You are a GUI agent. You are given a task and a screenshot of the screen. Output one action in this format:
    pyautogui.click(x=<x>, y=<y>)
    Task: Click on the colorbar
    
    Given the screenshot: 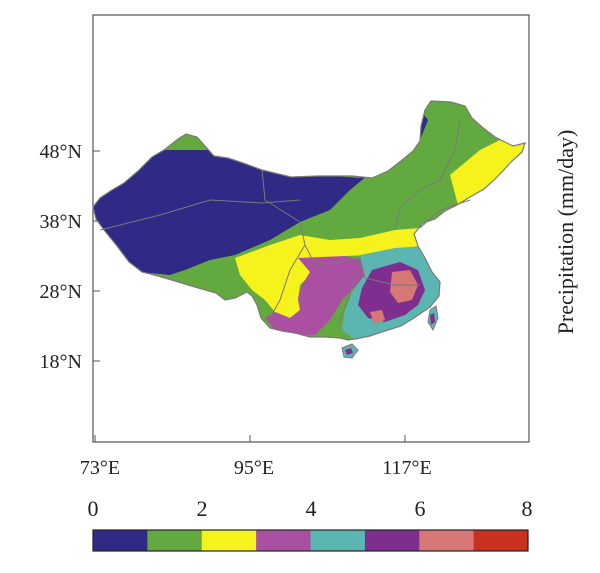 What is the action you would take?
    pyautogui.click(x=311, y=540)
    